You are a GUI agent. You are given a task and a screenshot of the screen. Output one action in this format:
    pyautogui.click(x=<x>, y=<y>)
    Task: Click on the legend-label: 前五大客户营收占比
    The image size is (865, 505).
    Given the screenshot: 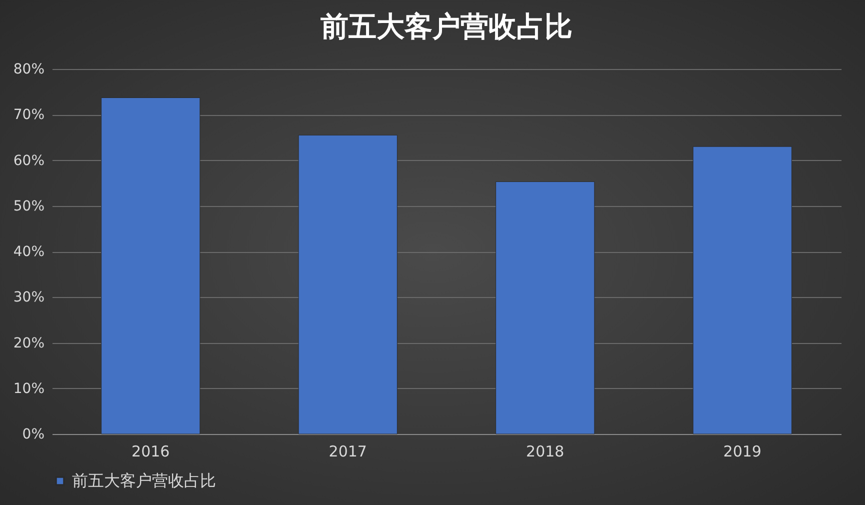 What is the action you would take?
    pyautogui.click(x=144, y=480)
    